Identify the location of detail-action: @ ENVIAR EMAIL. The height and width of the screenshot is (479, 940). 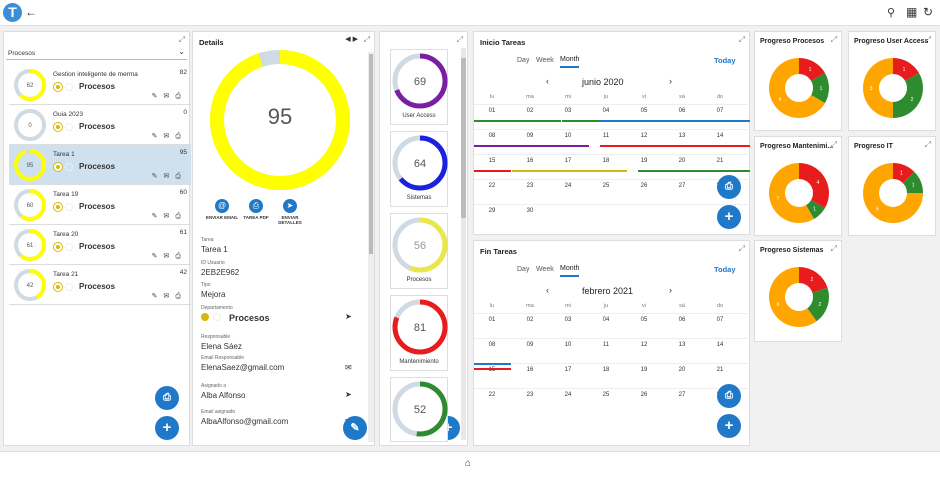
(222, 209).